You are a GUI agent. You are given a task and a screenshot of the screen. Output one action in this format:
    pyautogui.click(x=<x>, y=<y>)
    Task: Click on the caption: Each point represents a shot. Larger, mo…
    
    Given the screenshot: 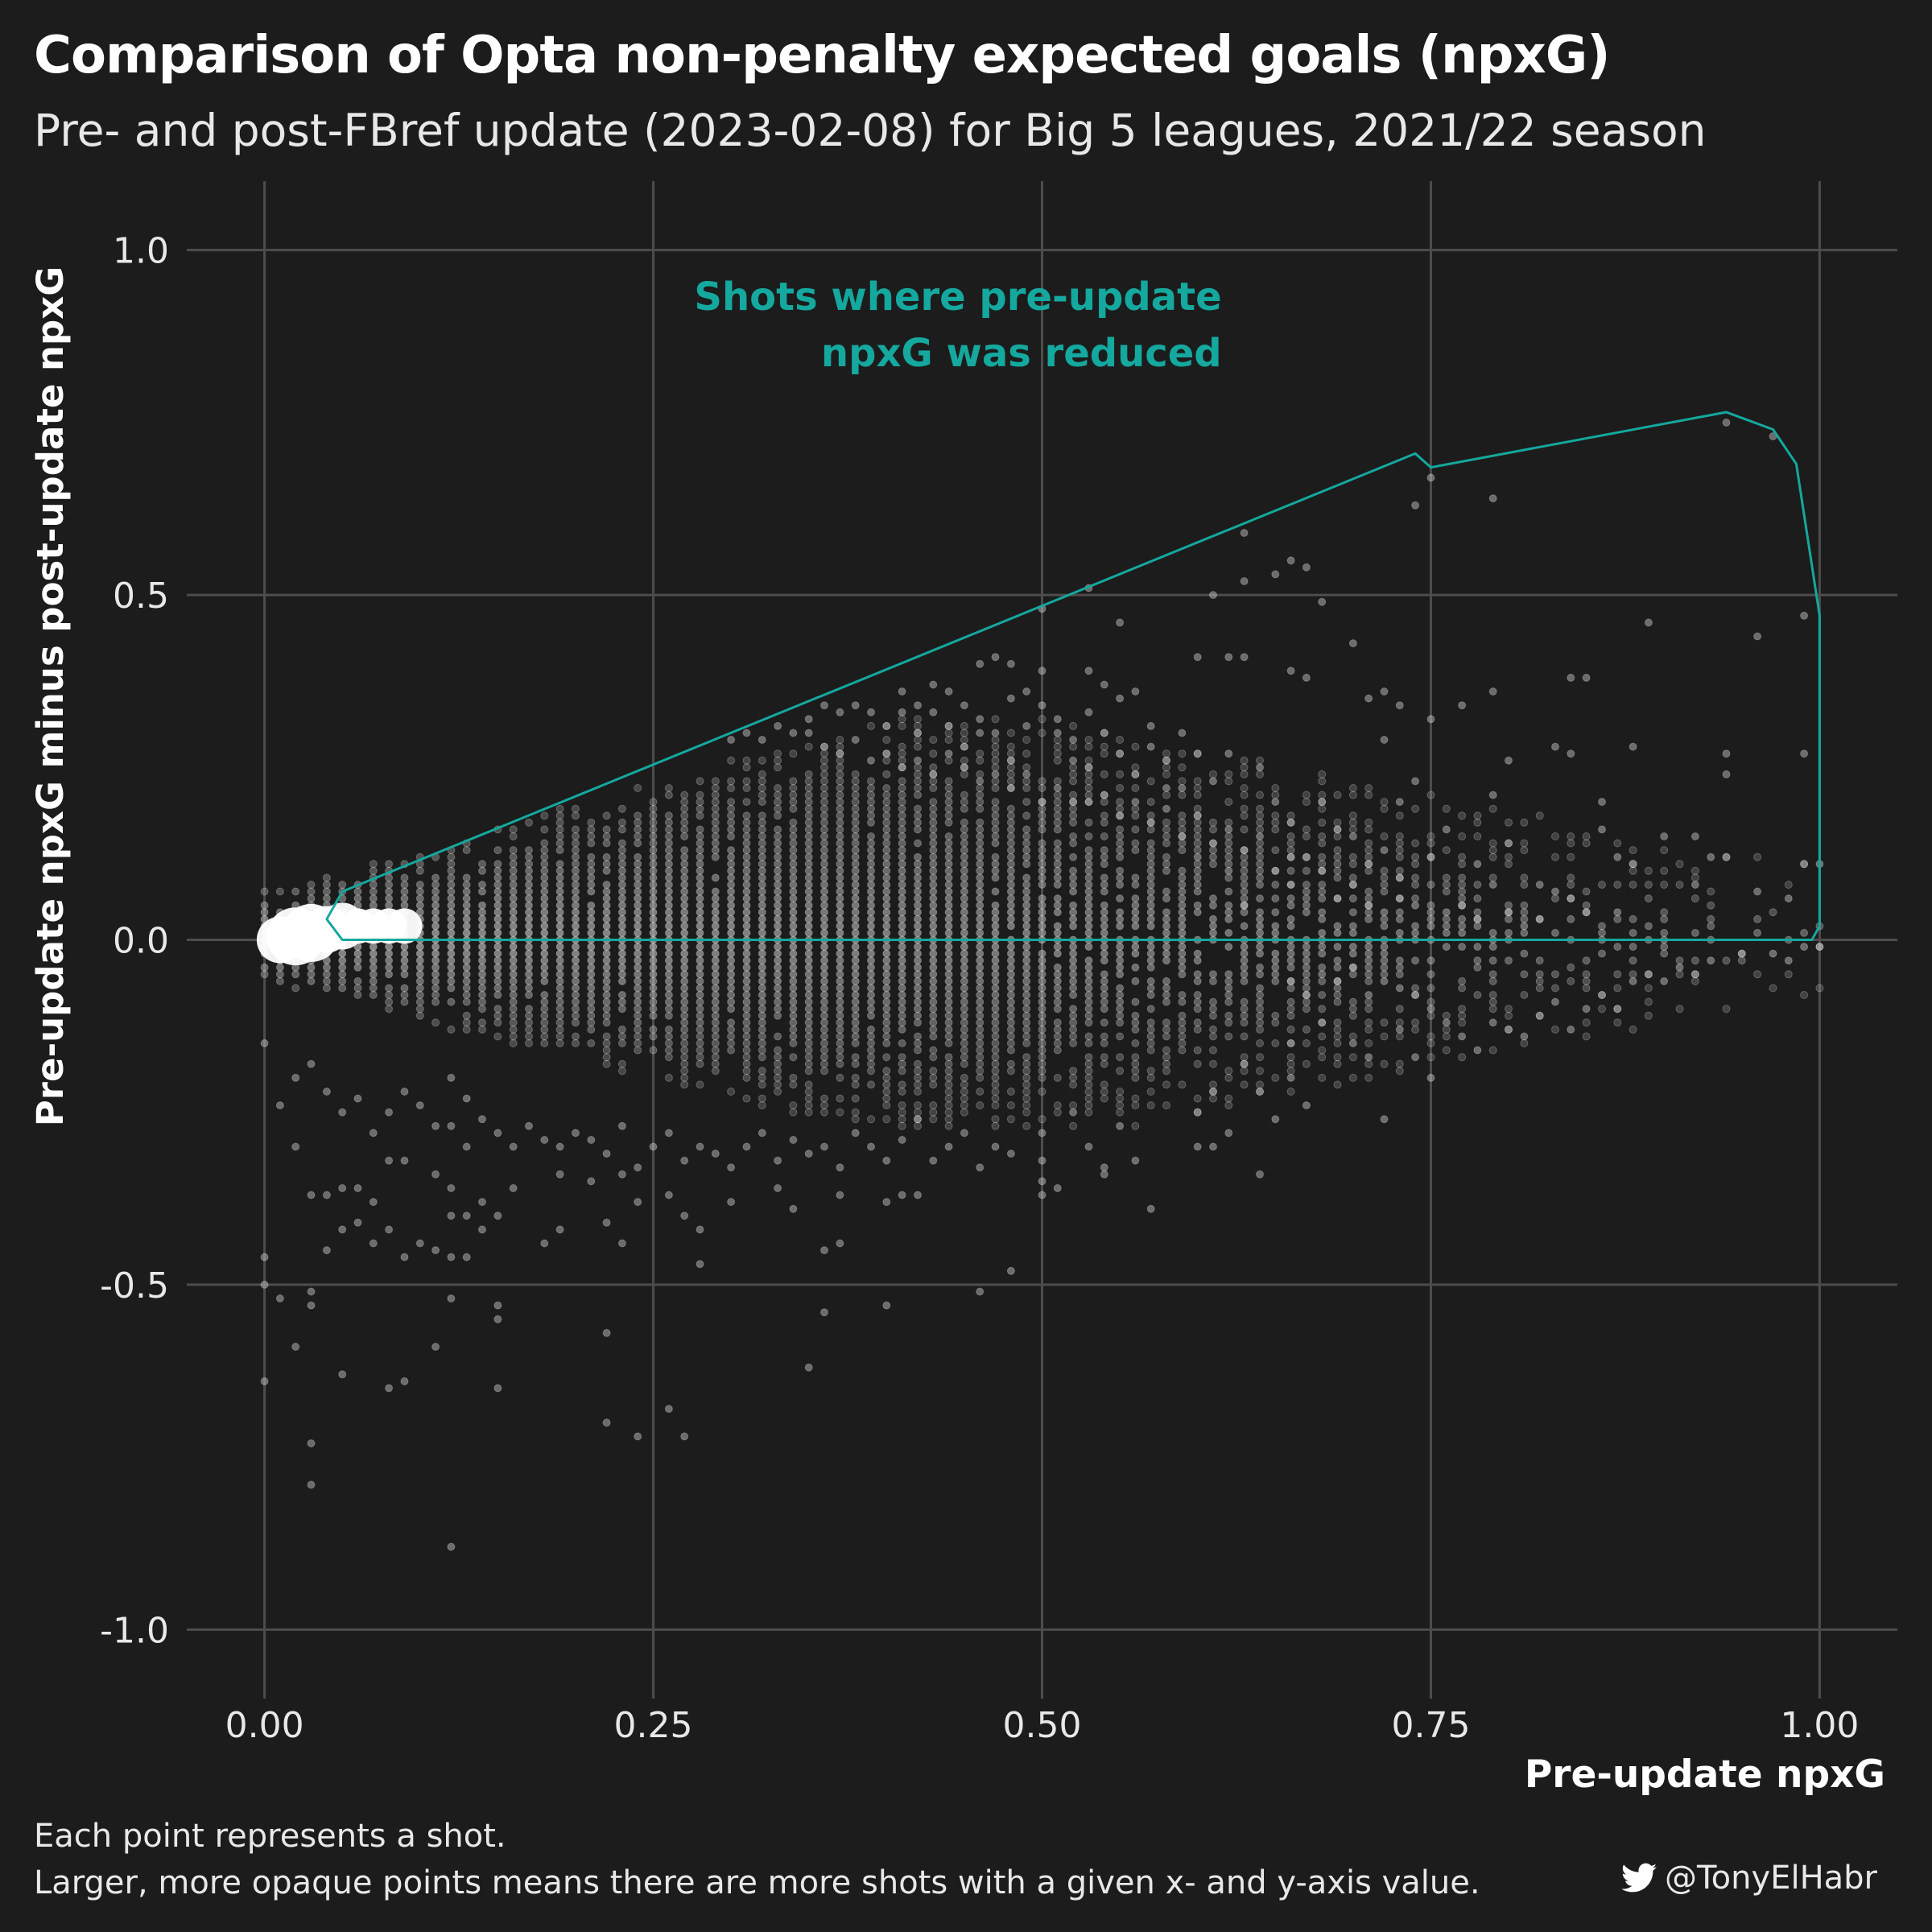 What is the action you would take?
    pyautogui.click(x=757, y=1859)
    